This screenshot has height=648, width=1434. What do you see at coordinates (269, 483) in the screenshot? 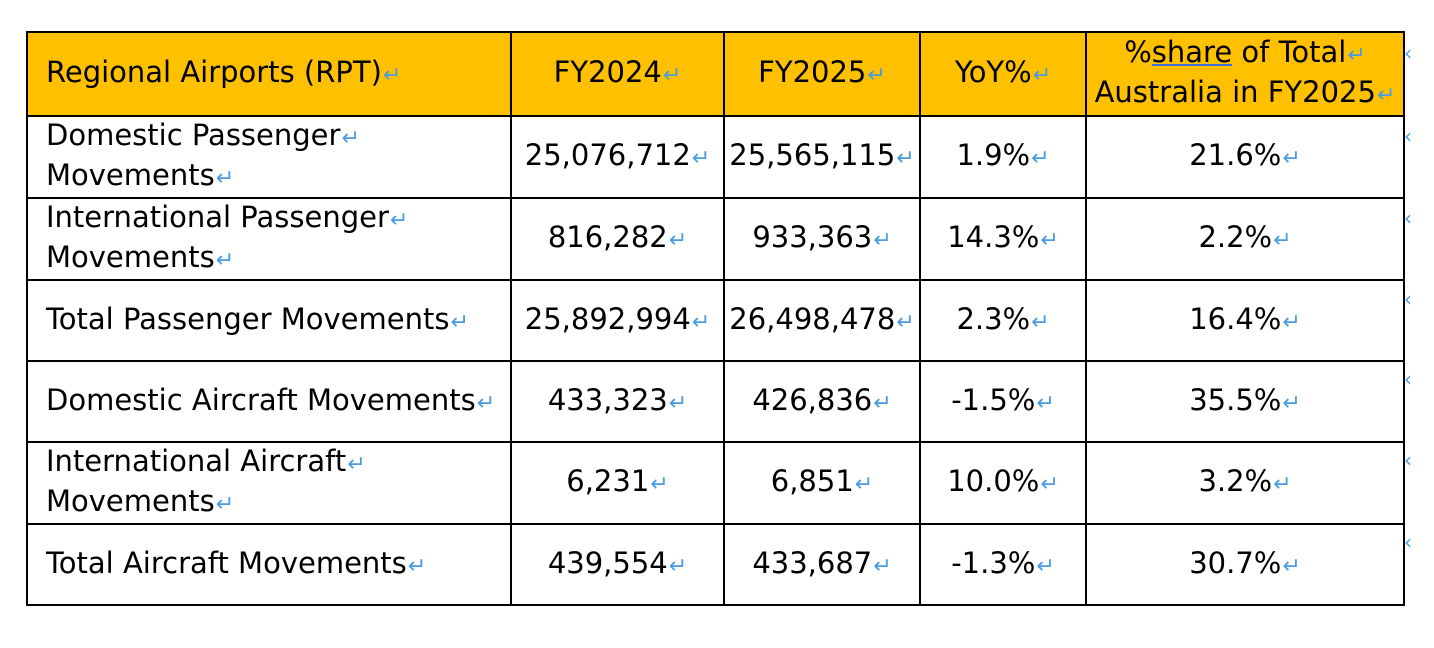
I see `row-label-cell: International Aircraft↵ Movements↵` at bounding box center [269, 483].